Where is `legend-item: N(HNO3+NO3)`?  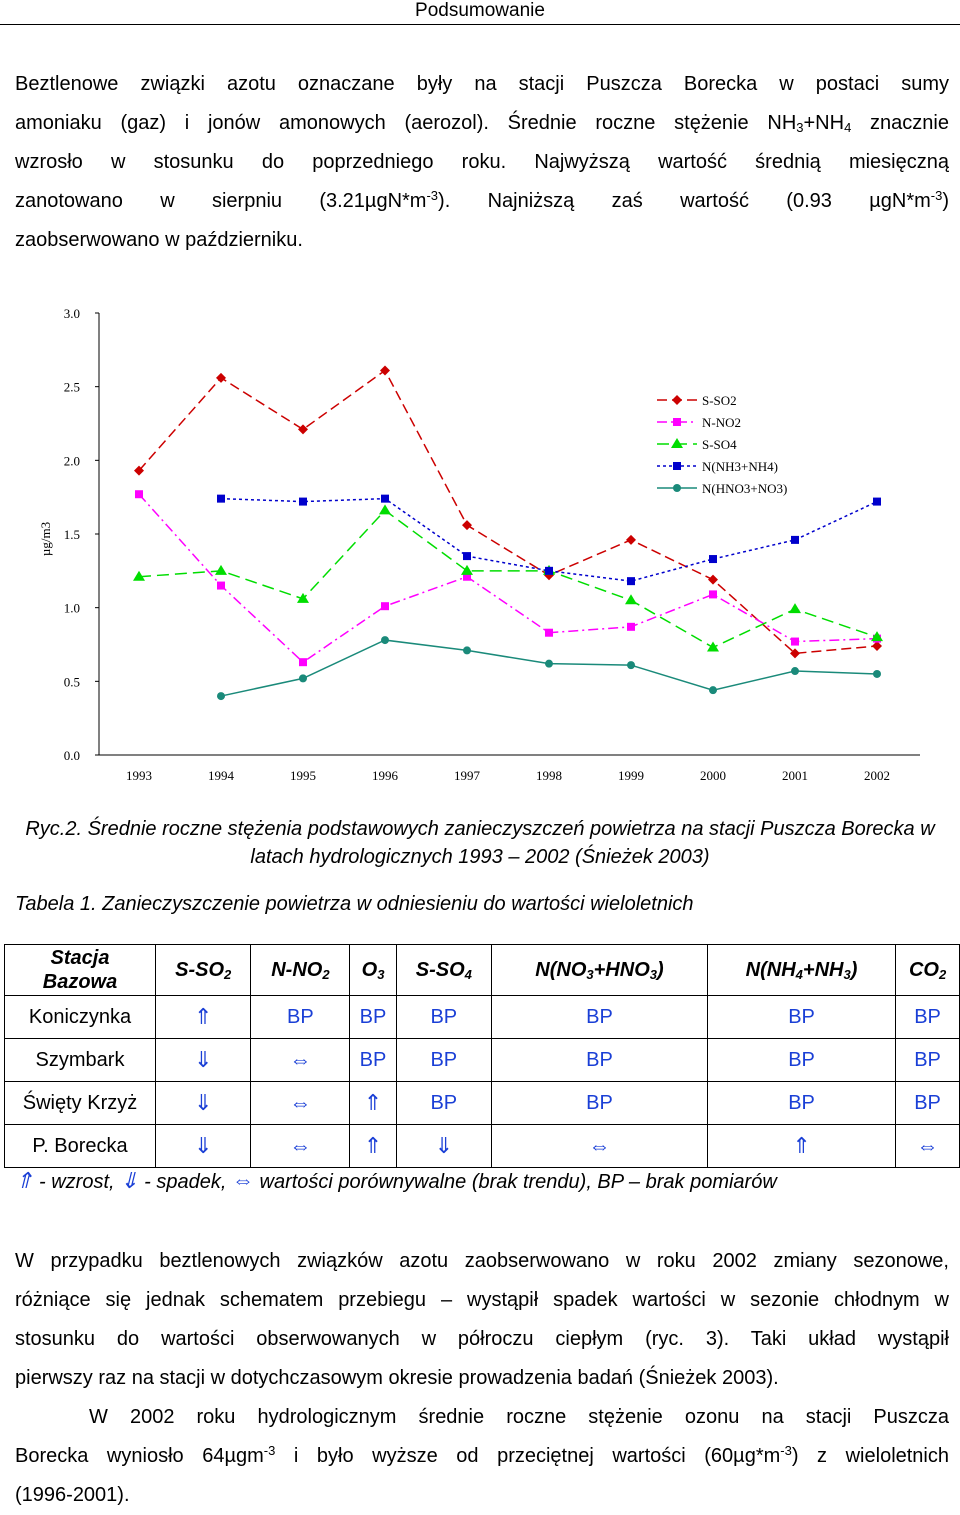
legend-item: N(HNO3+NO3) is located at coordinates (722, 488).